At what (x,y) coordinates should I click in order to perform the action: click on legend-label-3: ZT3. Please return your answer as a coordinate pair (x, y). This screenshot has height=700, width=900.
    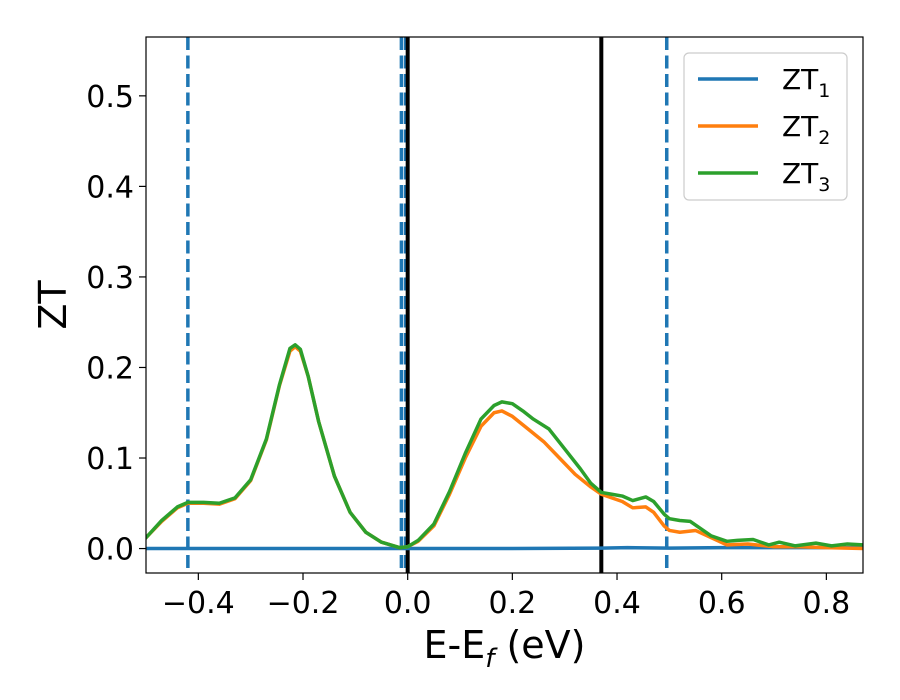
    Looking at the image, I should click on (806, 176).